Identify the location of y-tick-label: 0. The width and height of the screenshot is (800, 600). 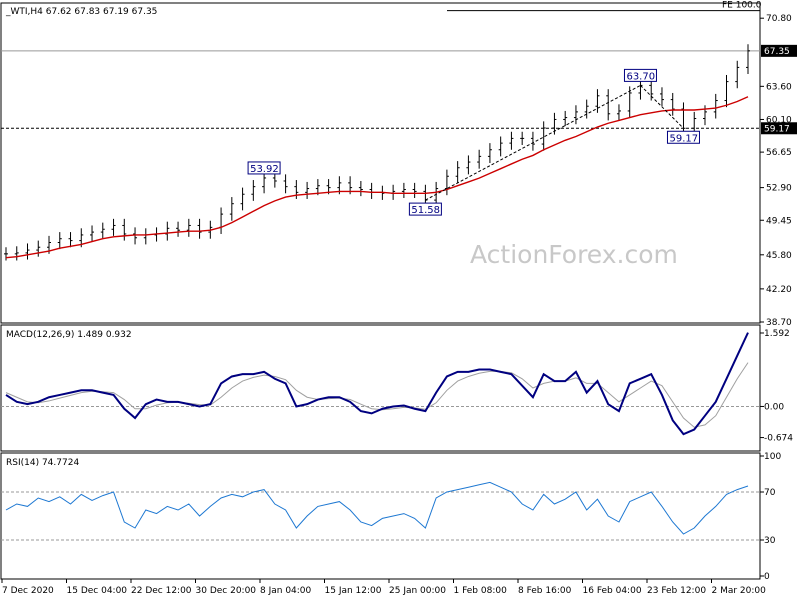
(767, 577).